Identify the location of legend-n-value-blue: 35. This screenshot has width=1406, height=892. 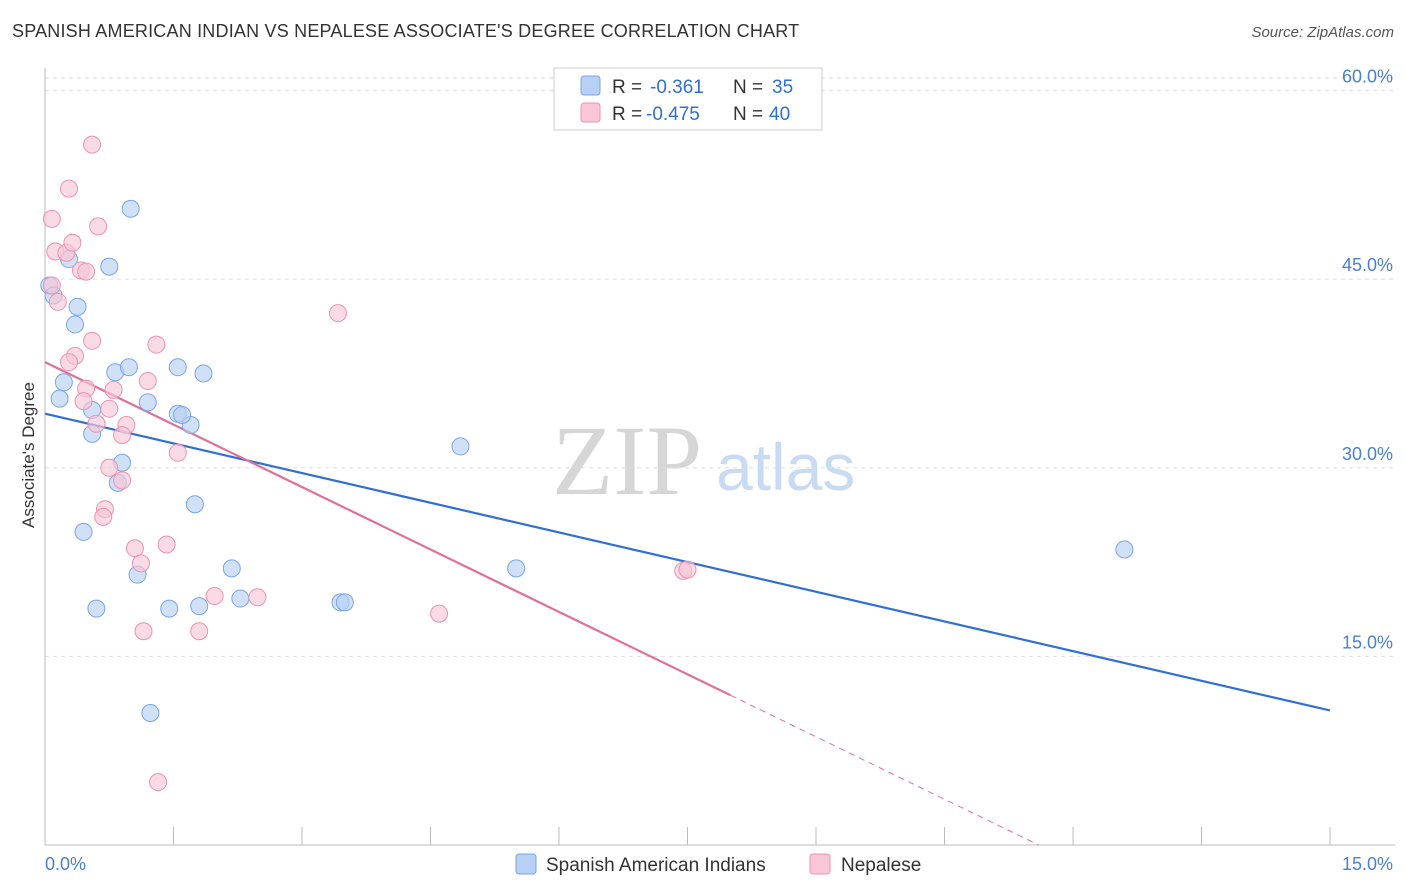
(782, 87).